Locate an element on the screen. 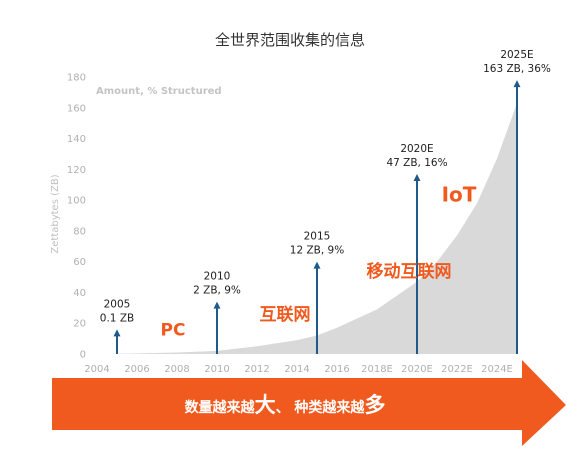 The height and width of the screenshot is (459, 584). annotation-year: 2015 is located at coordinates (317, 237).